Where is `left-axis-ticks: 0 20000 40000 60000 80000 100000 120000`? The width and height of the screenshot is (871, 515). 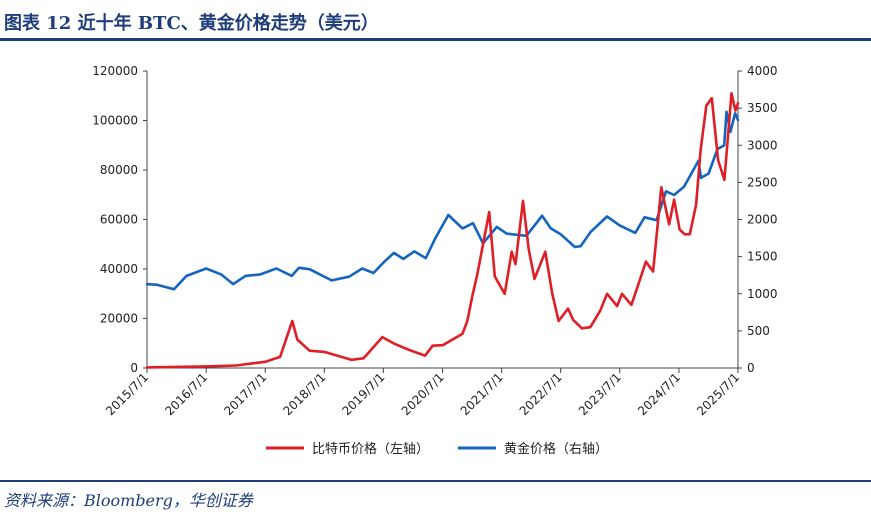 left-axis-ticks: 0 20000 40000 60000 80000 100000 120000 is located at coordinates (119, 219).